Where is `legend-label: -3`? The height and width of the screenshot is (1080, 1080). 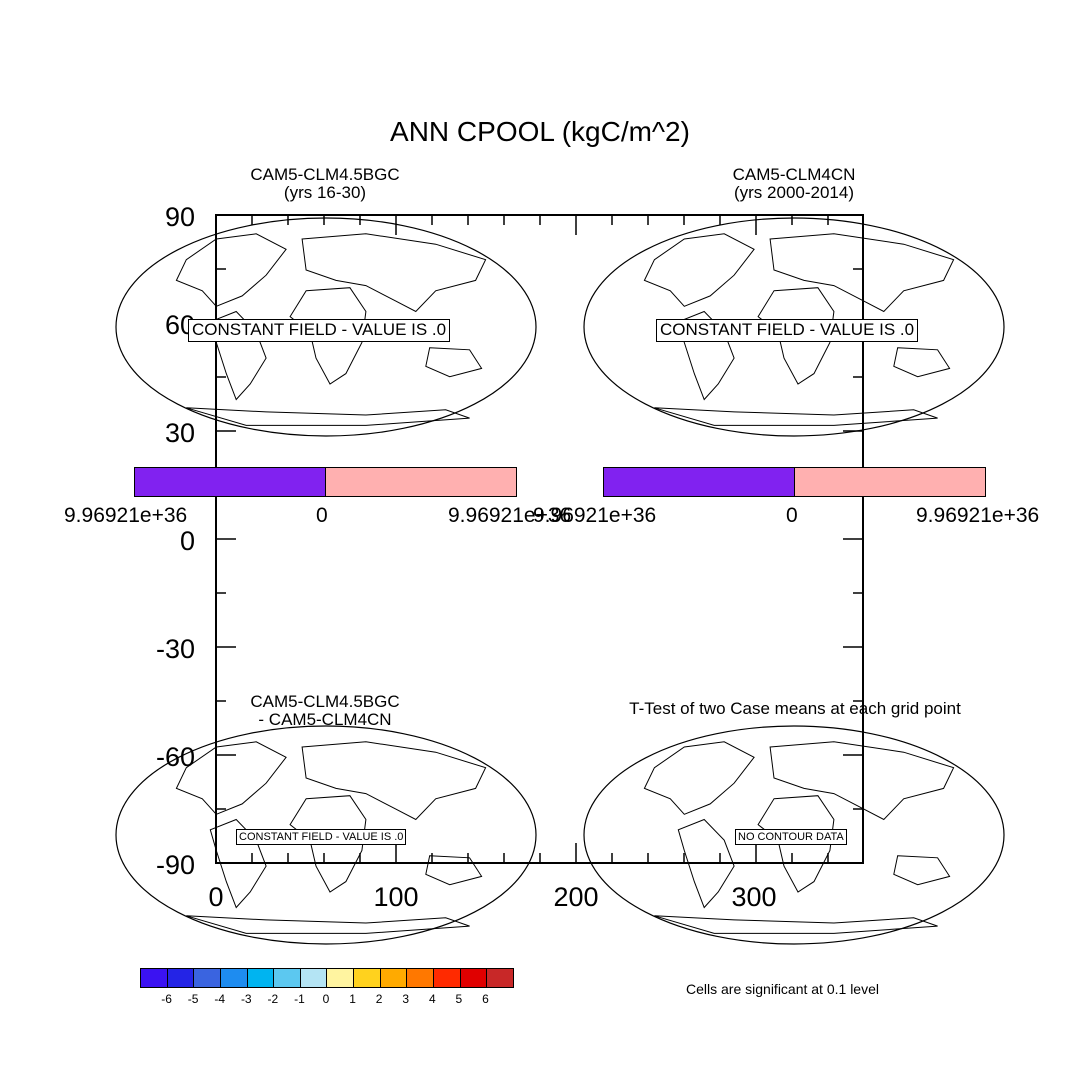 legend-label: -3 is located at coordinates (246, 999).